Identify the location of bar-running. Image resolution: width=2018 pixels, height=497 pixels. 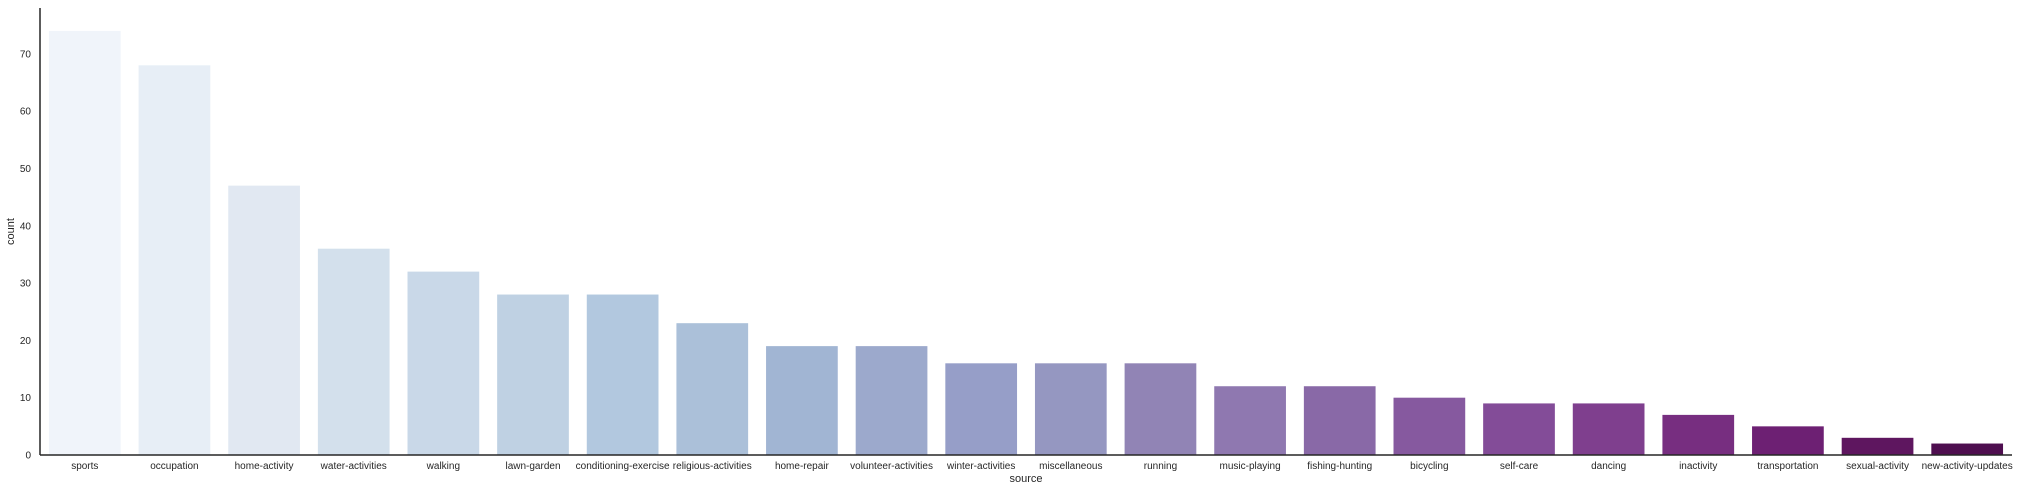
(1160, 409).